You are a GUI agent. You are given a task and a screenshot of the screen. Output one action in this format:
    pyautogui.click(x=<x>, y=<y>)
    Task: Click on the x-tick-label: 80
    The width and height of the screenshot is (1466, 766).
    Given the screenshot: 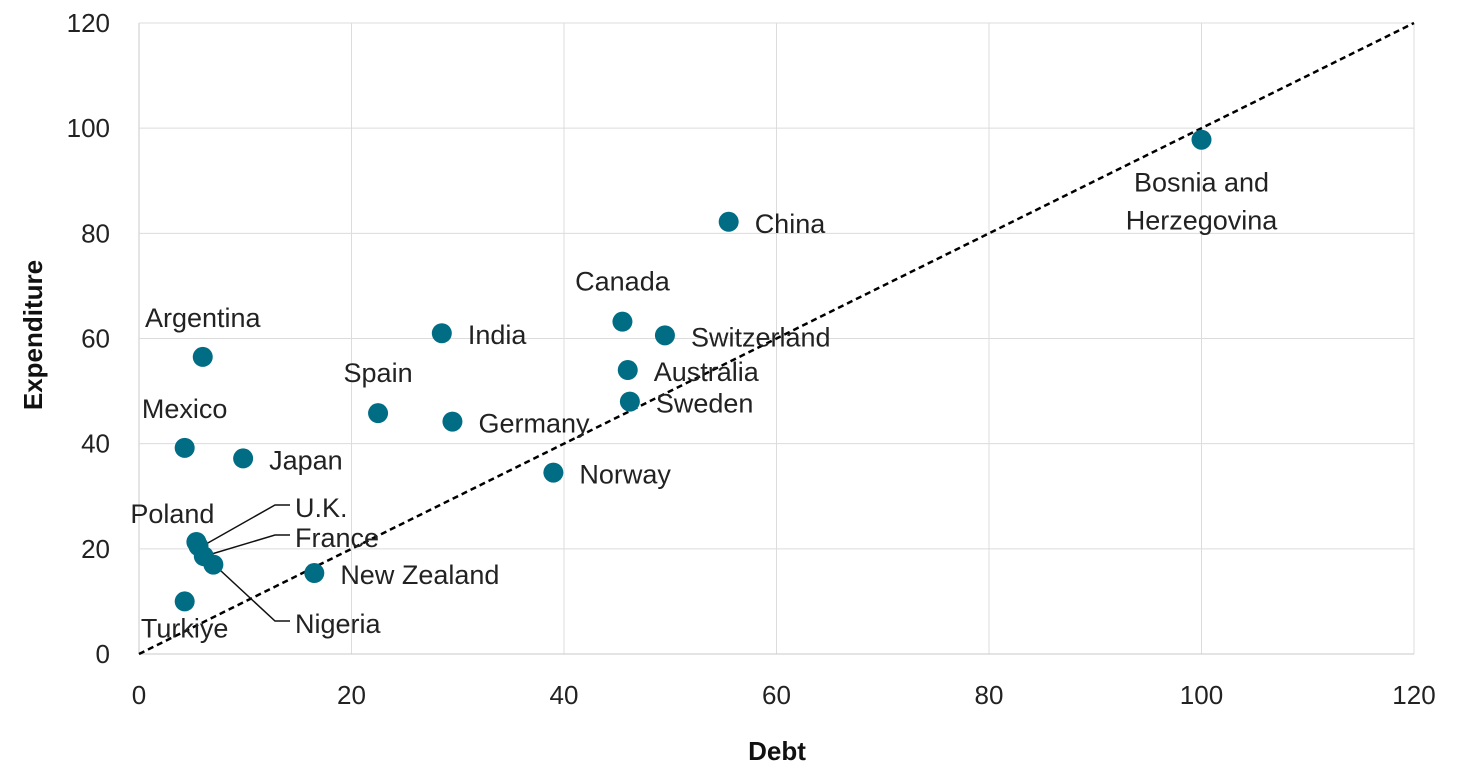 What is the action you would take?
    pyautogui.click(x=989, y=695)
    